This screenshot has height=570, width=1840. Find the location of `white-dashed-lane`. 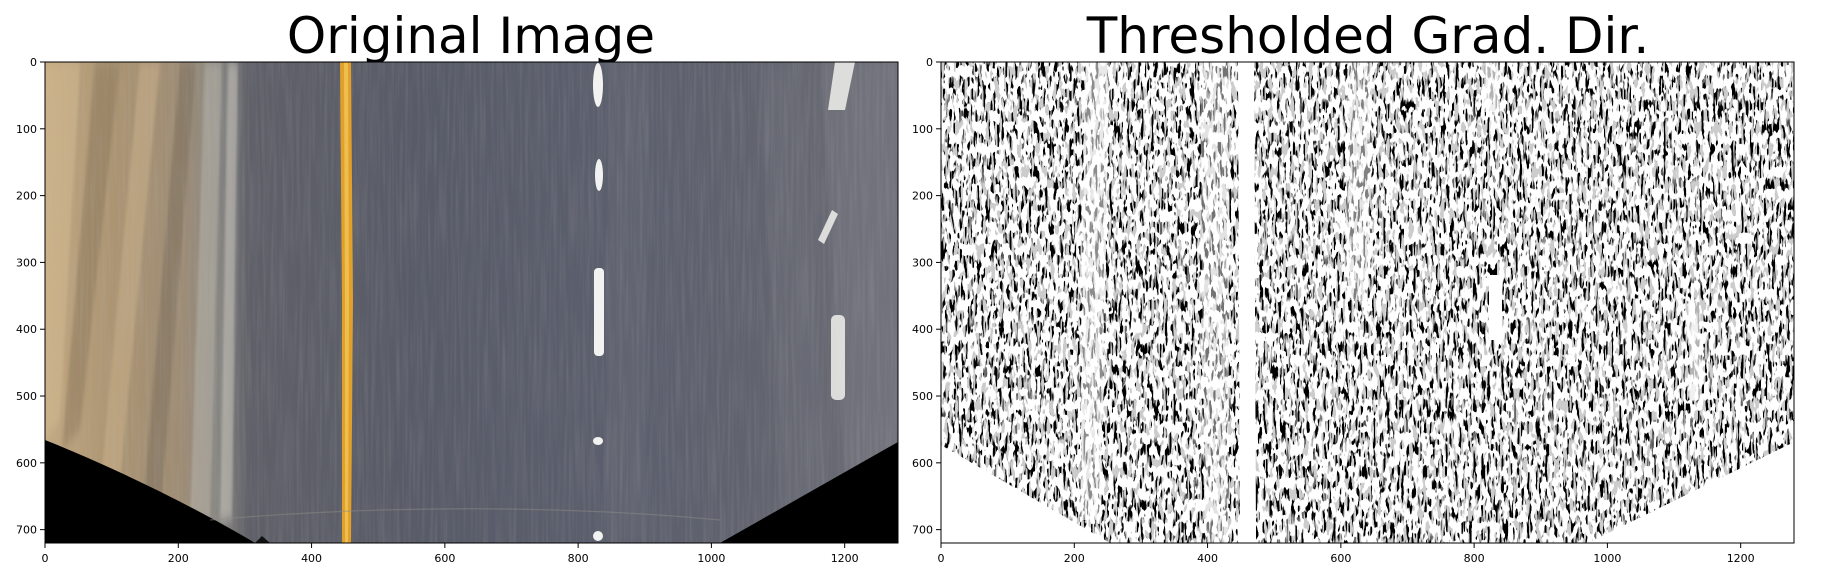

white-dashed-lane is located at coordinates (598, 302).